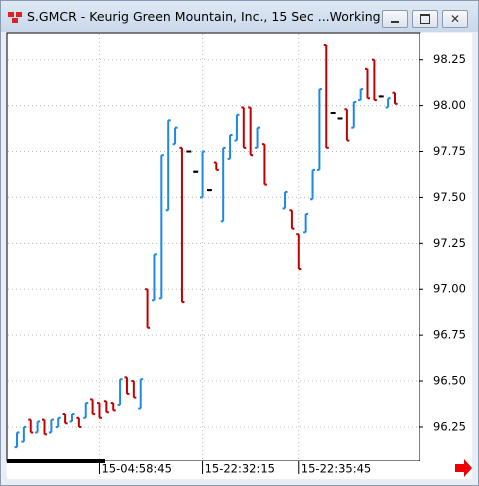 The height and width of the screenshot is (486, 479). I want to click on close-button: ✕, so click(455, 19).